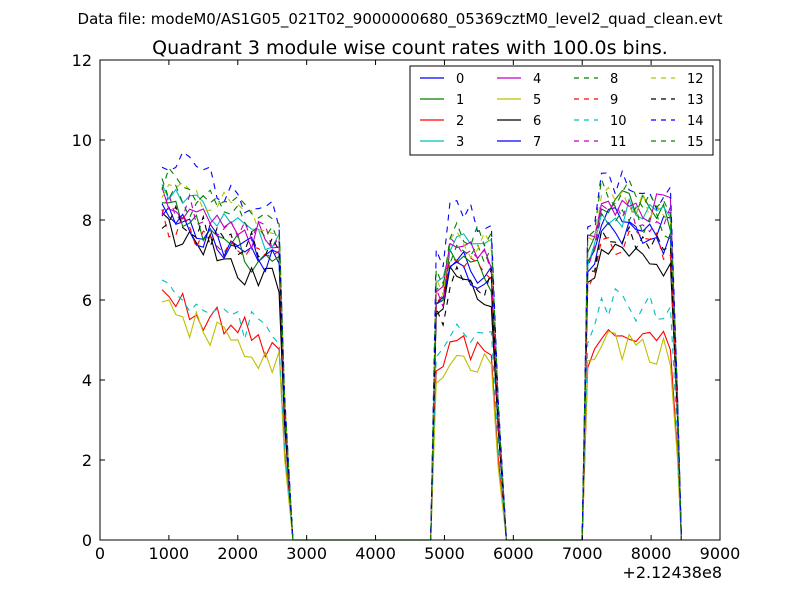 The image size is (800, 600). I want to click on y-tick-label: 12, so click(82, 60).